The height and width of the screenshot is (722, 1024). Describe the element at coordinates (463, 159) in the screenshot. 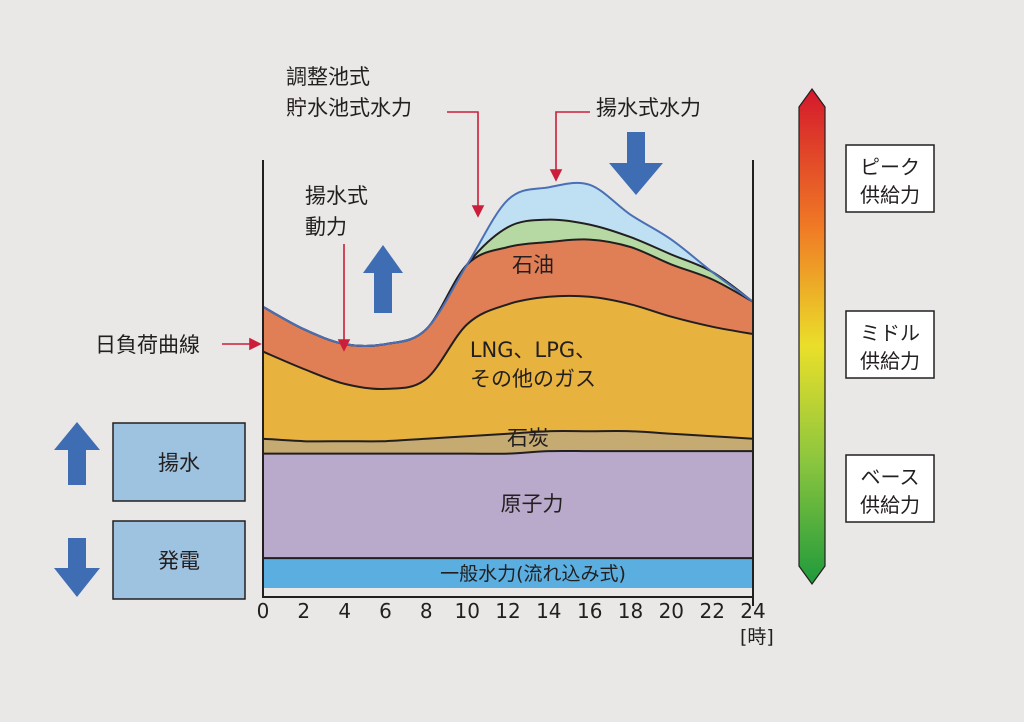

I see `pointer-reservoir` at that location.